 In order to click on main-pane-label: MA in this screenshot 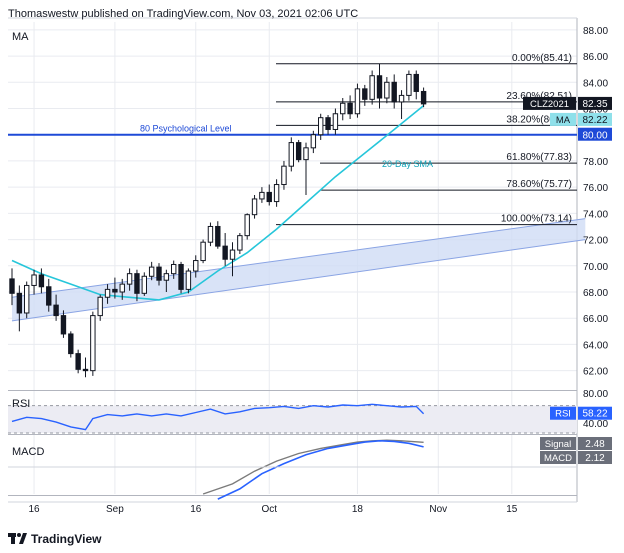, I will do `click(20, 37)`.